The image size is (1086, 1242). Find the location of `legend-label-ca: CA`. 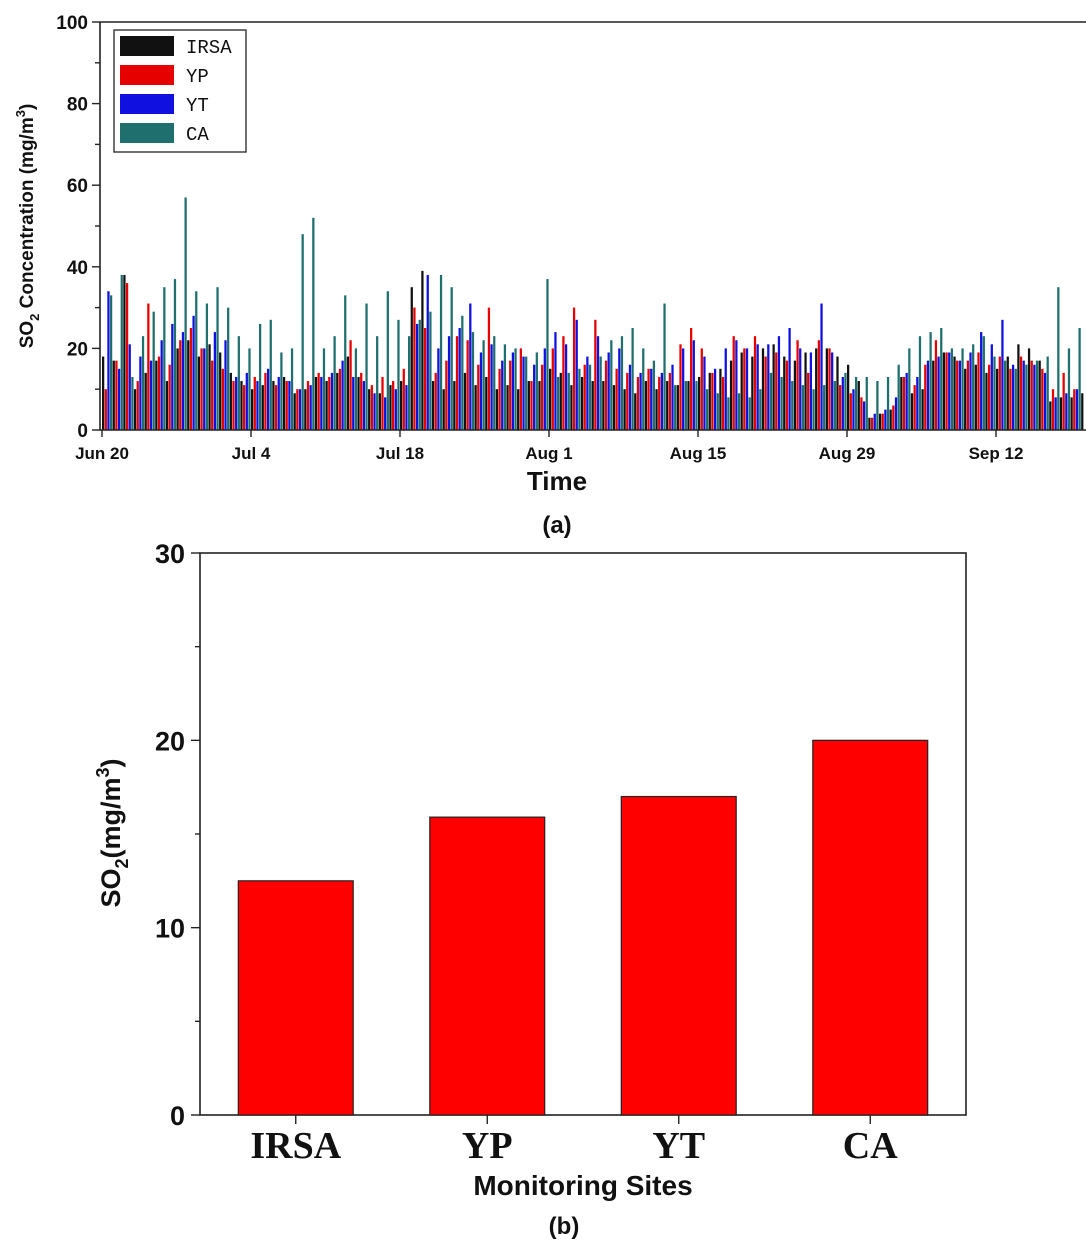

legend-label-ca: CA is located at coordinates (197, 135).